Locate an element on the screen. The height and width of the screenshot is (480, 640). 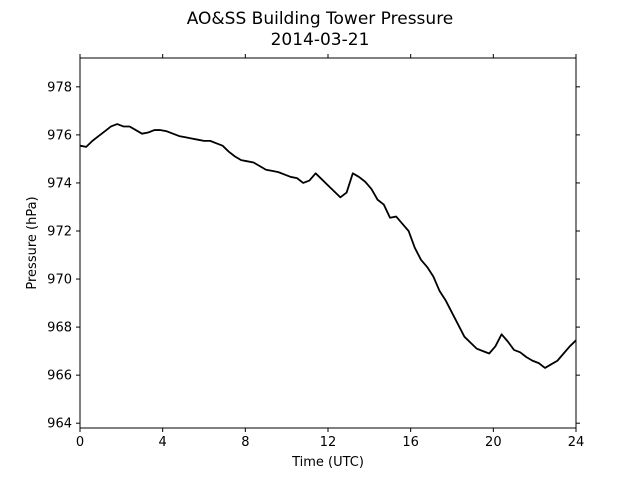
y-tick-label: 970 is located at coordinates (59, 280).